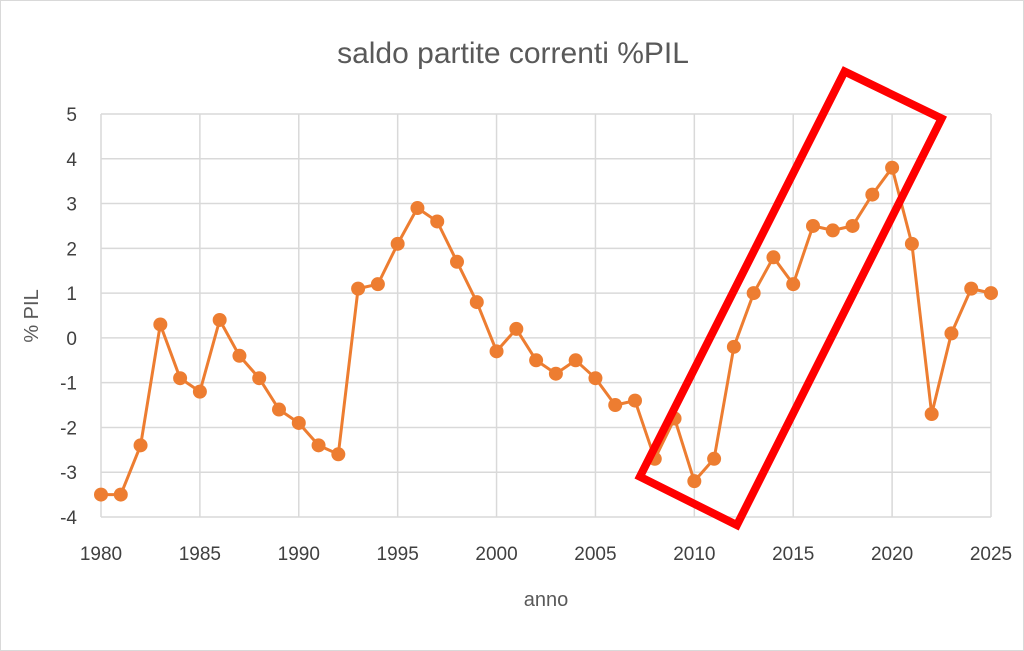 This screenshot has width=1024, height=651. What do you see at coordinates (68, 518) in the screenshot?
I see `y-tick-label: -4` at bounding box center [68, 518].